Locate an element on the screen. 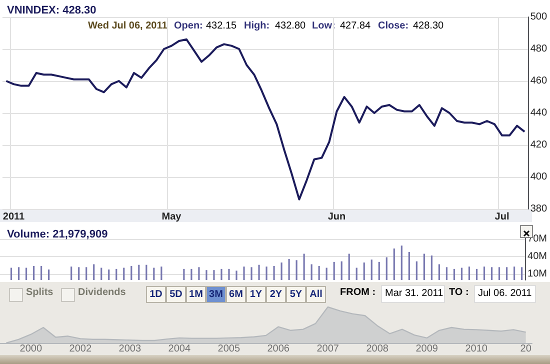 This screenshot has height=364, width=550. x-tick-label: May is located at coordinates (172, 217).